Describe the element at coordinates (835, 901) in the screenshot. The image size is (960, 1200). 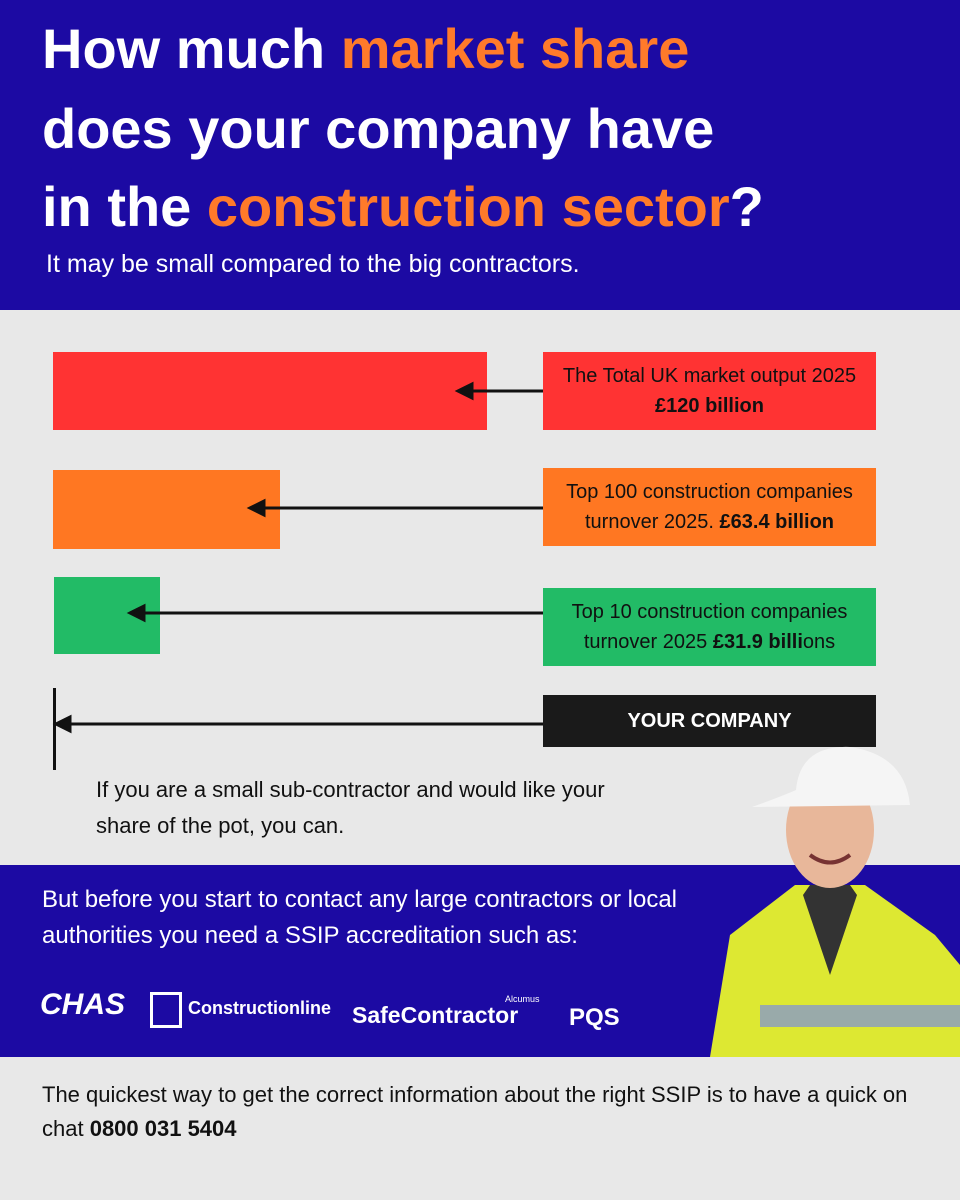
I see `worker-photo` at that location.